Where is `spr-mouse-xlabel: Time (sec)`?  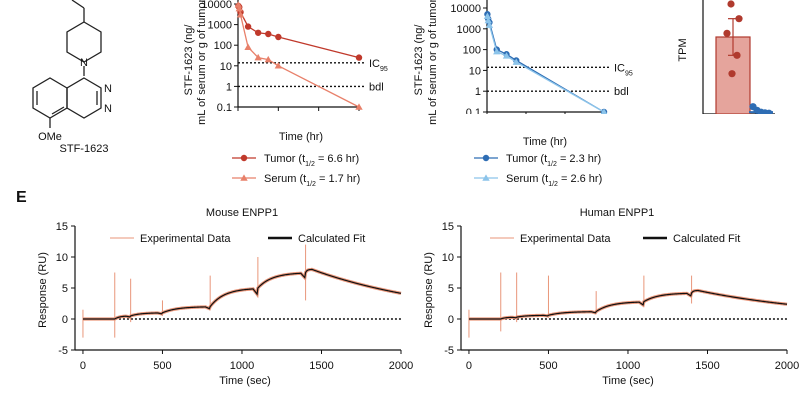 spr-mouse-xlabel: Time (sec) is located at coordinates (245, 381).